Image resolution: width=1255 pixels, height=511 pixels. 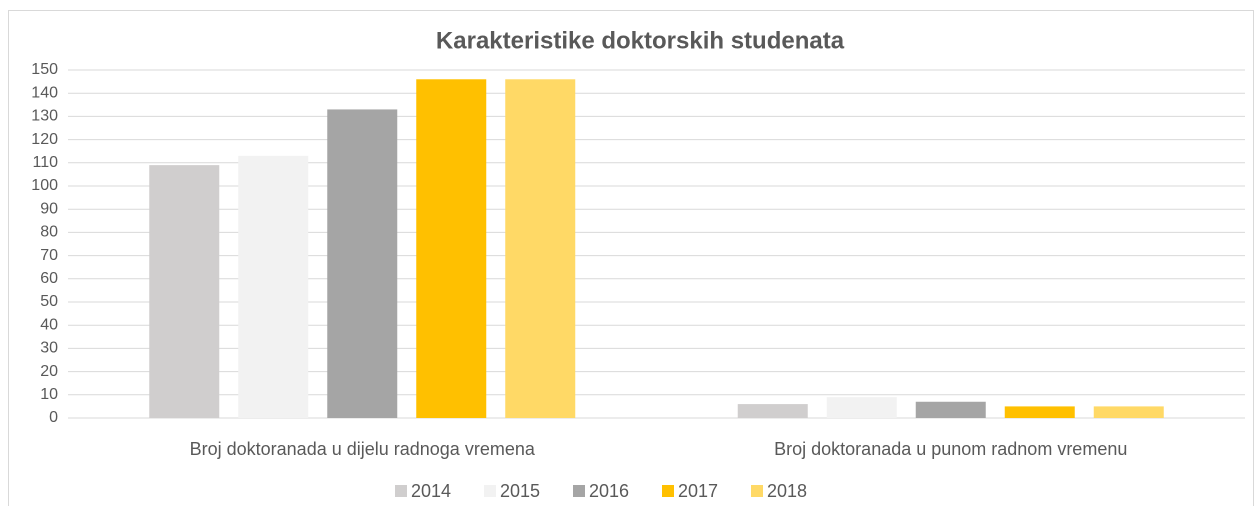 What do you see at coordinates (49, 301) in the screenshot?
I see `y-tick-label: 50` at bounding box center [49, 301].